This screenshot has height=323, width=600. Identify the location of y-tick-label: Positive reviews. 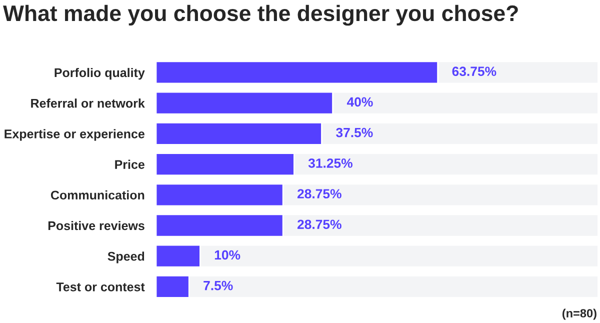
(96, 225).